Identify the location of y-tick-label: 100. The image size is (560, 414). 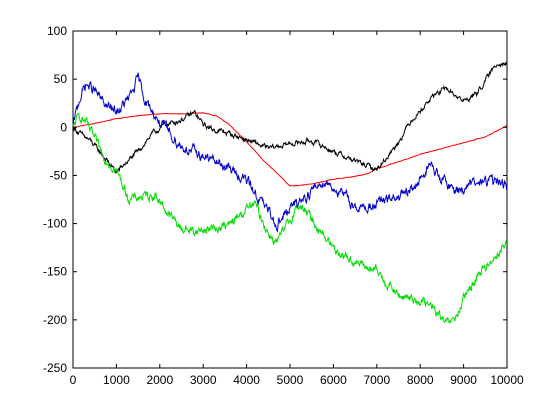
(57, 31).